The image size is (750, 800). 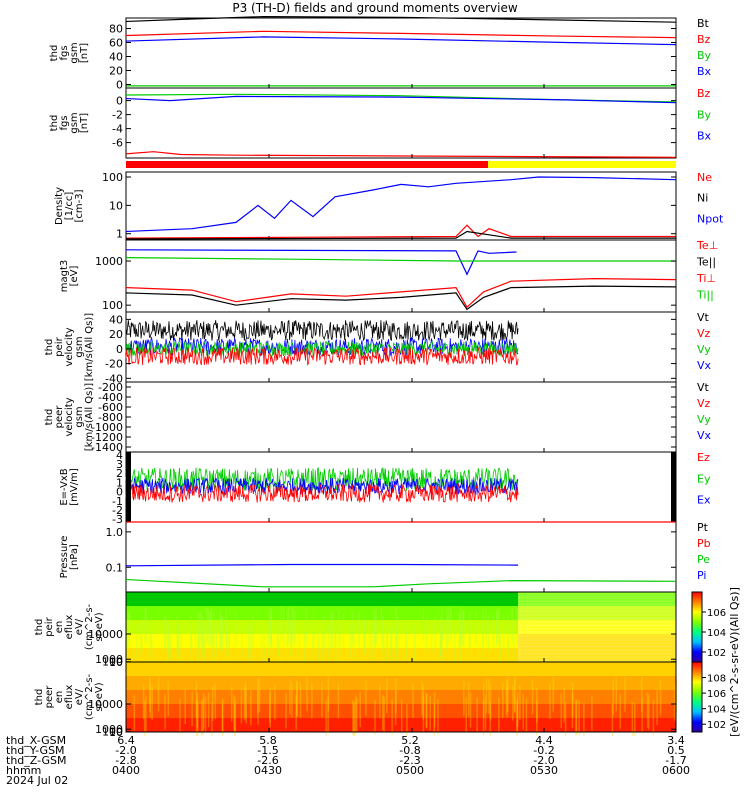 I want to click on legend-Ey: Ey, so click(x=704, y=478).